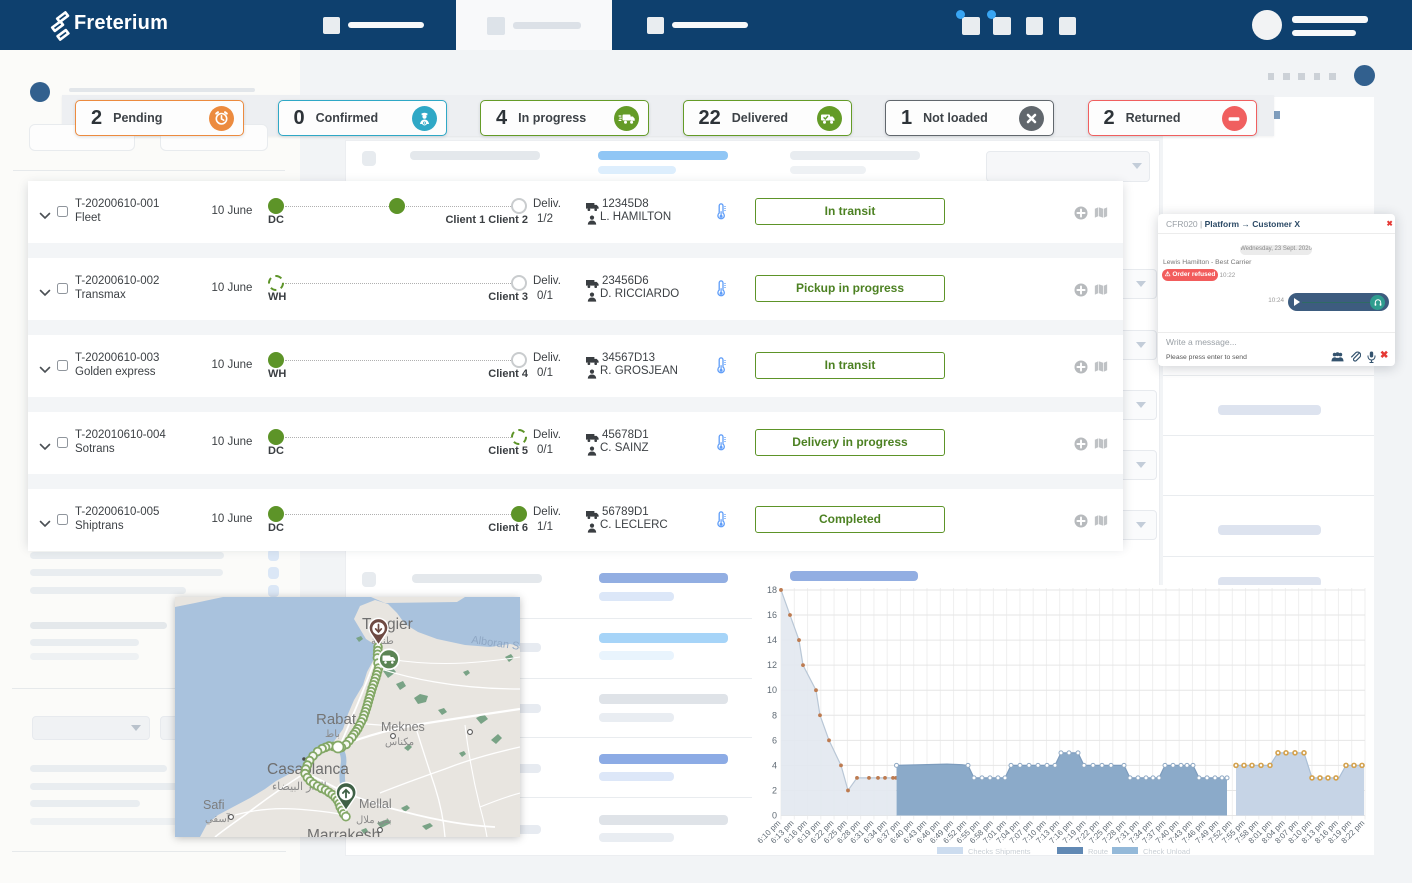 The height and width of the screenshot is (883, 1412). Describe the element at coordinates (774, 715) in the screenshot. I see `svg-text: 8` at that location.